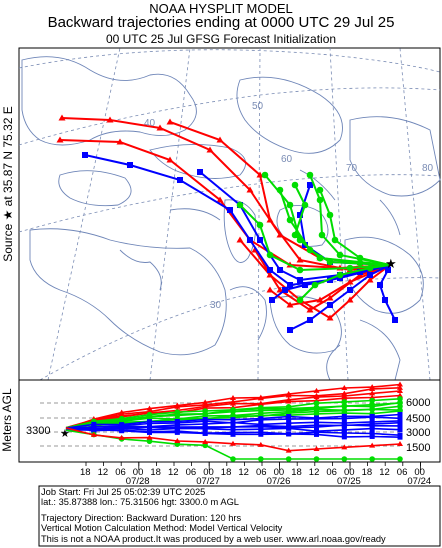 The image size is (442, 548). Describe the element at coordinates (352, 168) in the screenshot. I see `lon-label-70: 70` at that location.